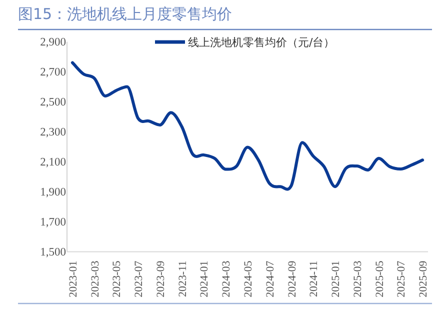 Image resolution: width=442 pixels, height=336 pixels. Describe the element at coordinates (314, 278) in the screenshot. I see `x-tick-label: 2024-11` at that location.